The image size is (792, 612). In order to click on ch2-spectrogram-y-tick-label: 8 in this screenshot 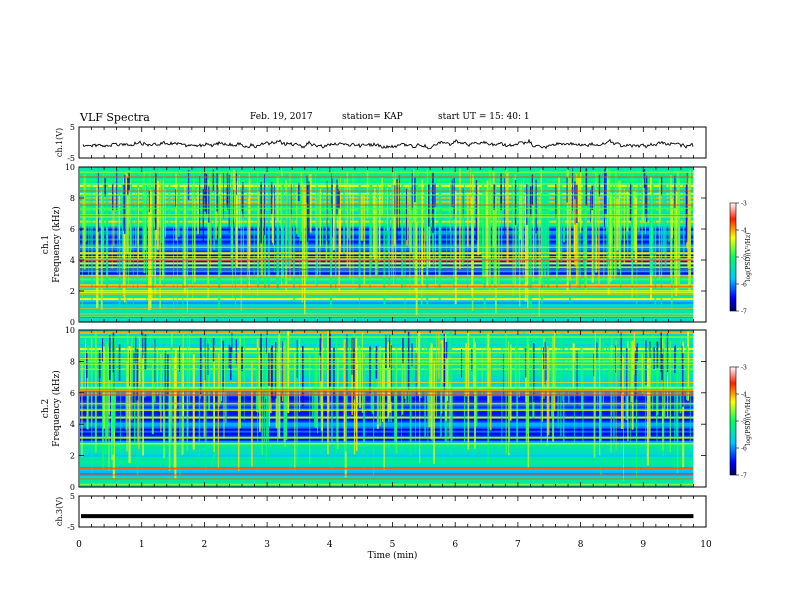, I will do `click(72, 361)`.